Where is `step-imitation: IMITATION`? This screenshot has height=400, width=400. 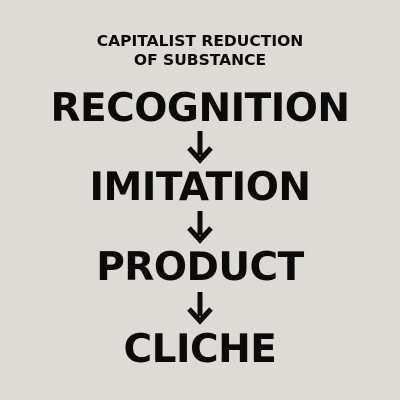 step-imitation: IMITATION is located at coordinates (200, 187).